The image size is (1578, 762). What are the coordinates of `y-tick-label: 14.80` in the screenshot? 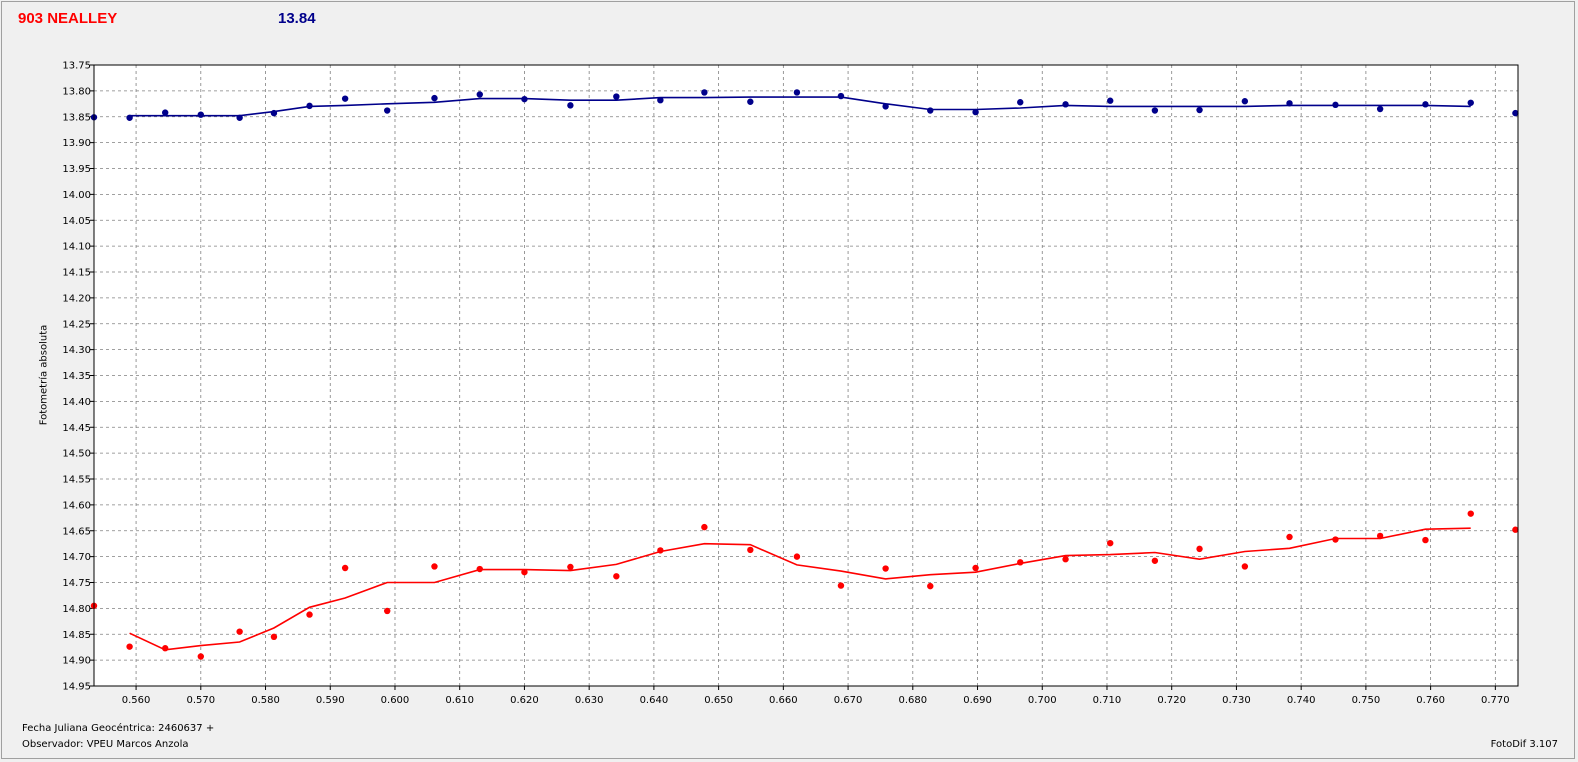 It's located at (76, 609).